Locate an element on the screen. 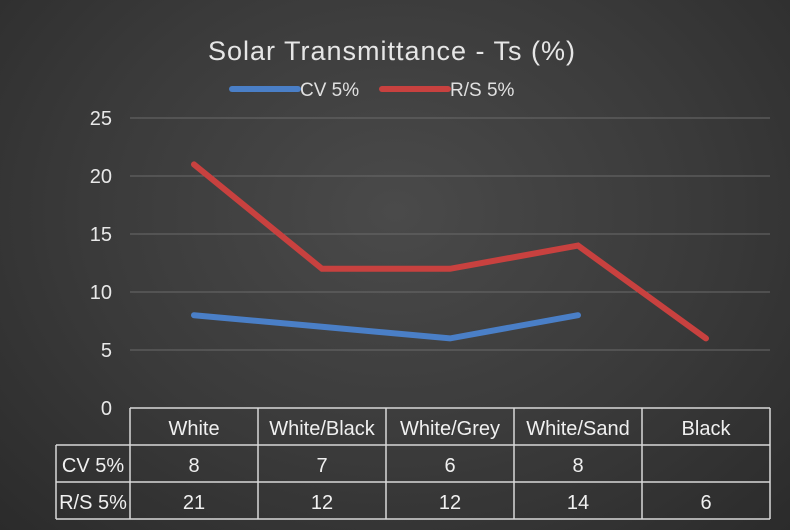  y-tick-label: 15 is located at coordinates (101, 235).